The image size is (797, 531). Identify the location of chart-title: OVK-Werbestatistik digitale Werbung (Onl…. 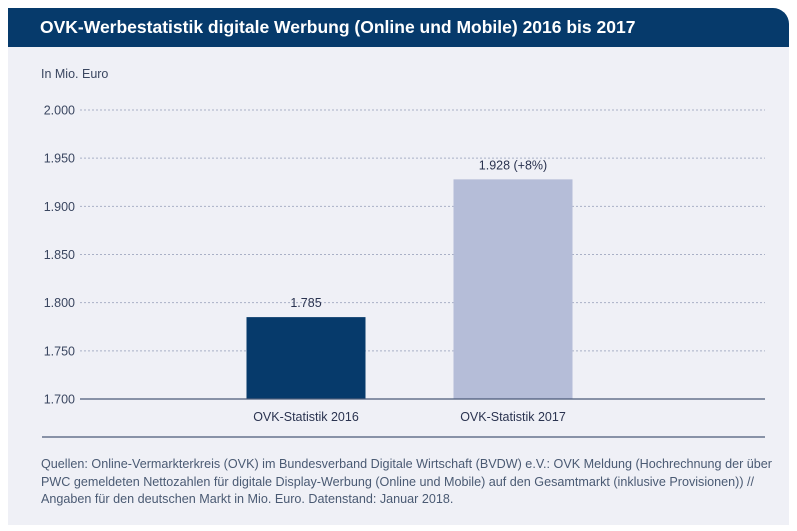
(338, 27).